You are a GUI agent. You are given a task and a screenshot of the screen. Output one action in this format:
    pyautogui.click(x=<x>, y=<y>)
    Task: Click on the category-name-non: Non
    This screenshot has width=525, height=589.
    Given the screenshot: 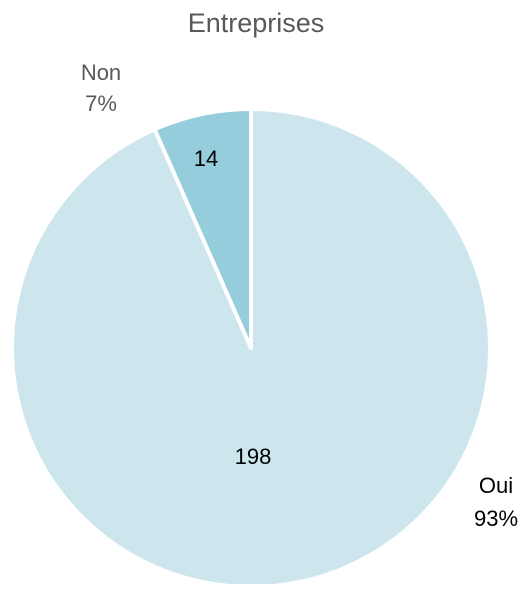 What is the action you would take?
    pyautogui.click(x=101, y=72)
    